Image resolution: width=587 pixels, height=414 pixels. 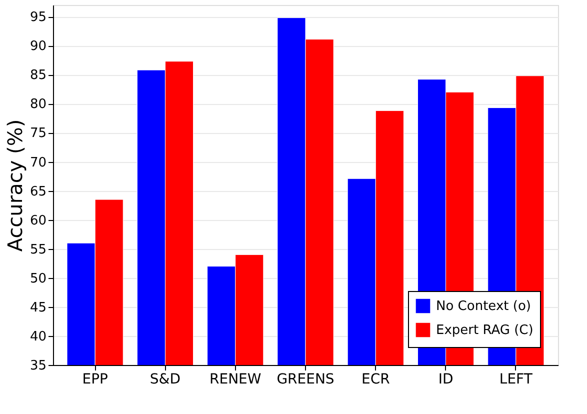 What do you see at coordinates (38, 308) in the screenshot?
I see `y-tick-label: 45` at bounding box center [38, 308].